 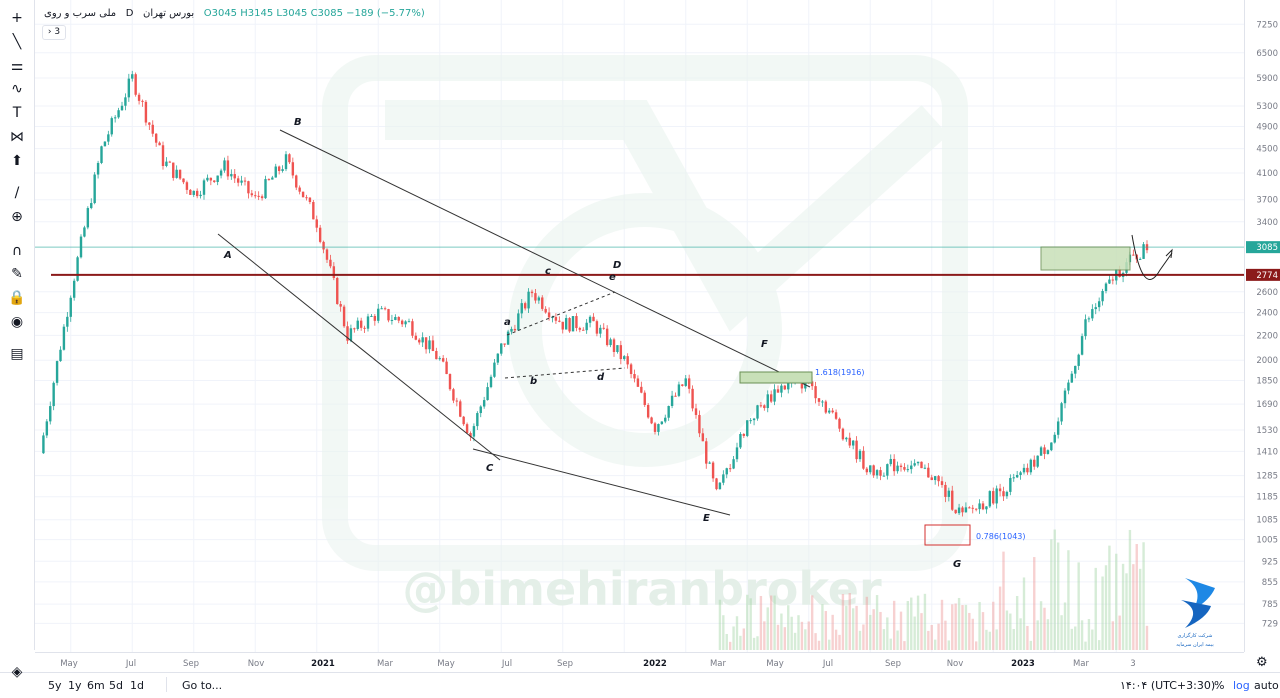 What do you see at coordinates (75, 685) in the screenshot?
I see `range-1y: 1y` at bounding box center [75, 685].